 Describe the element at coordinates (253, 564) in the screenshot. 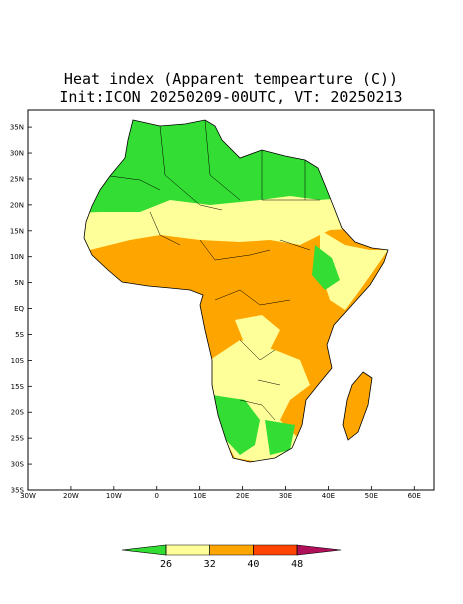

I see `colorbar-label: 40` at that location.